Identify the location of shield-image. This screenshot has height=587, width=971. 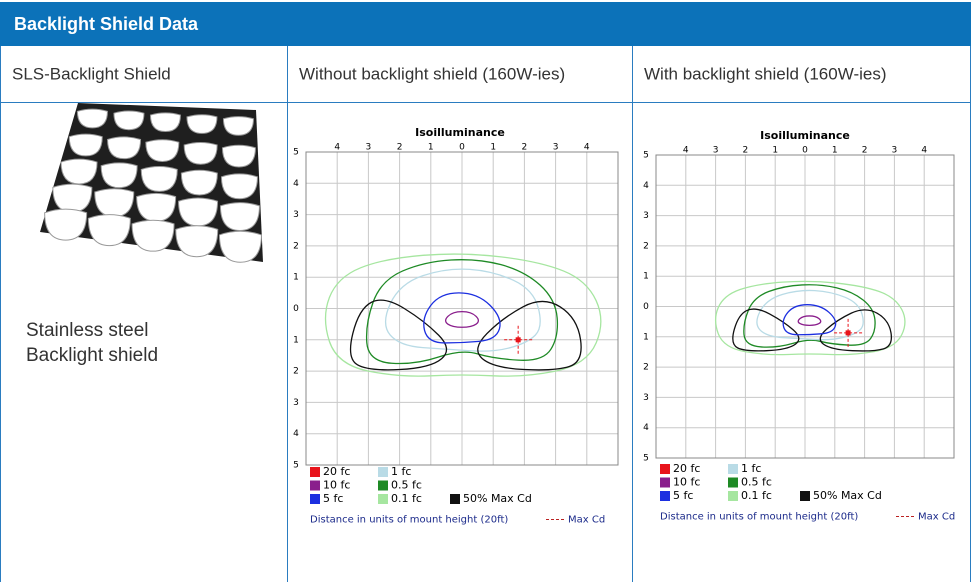
(151, 183).